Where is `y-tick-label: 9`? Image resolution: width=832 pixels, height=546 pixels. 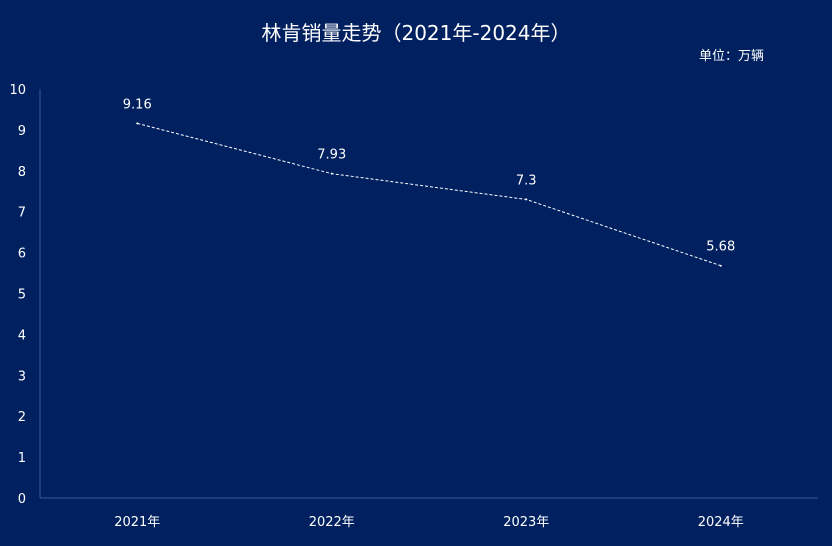 y-tick-label: 9 is located at coordinates (22, 131).